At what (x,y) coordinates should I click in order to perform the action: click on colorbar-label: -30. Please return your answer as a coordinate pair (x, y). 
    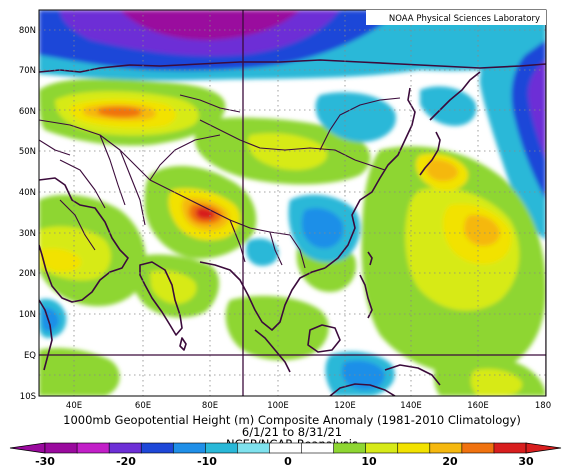
    Looking at the image, I should click on (45, 461).